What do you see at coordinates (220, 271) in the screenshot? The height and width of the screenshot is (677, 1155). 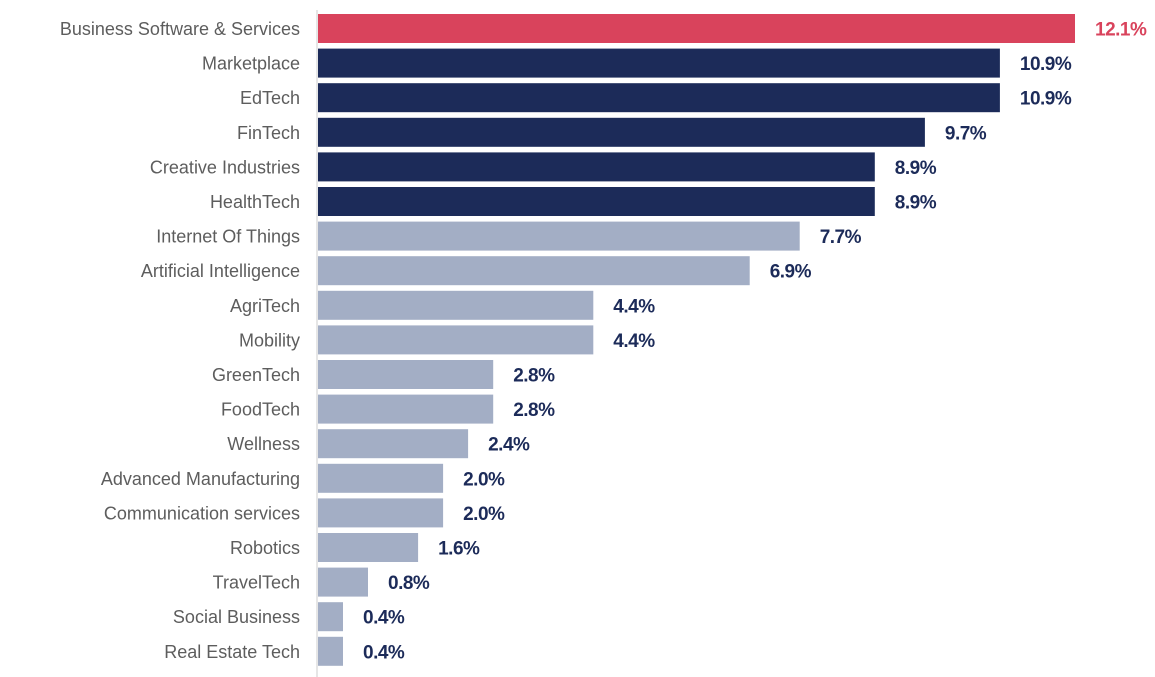 I see `category-label: Artificial Intelligence` at bounding box center [220, 271].